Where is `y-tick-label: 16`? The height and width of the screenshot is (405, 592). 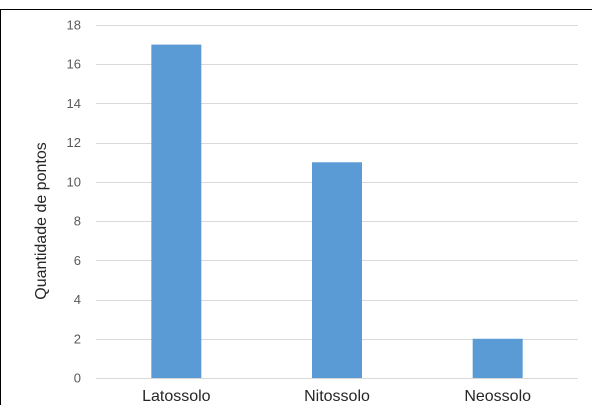 y-tick-label: 16 is located at coordinates (74, 64).